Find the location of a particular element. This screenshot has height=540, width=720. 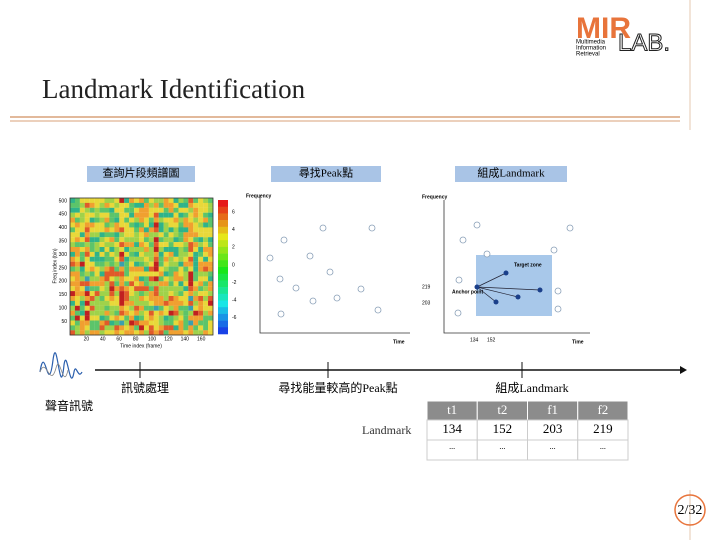

waveform is located at coordinates (54, 370).